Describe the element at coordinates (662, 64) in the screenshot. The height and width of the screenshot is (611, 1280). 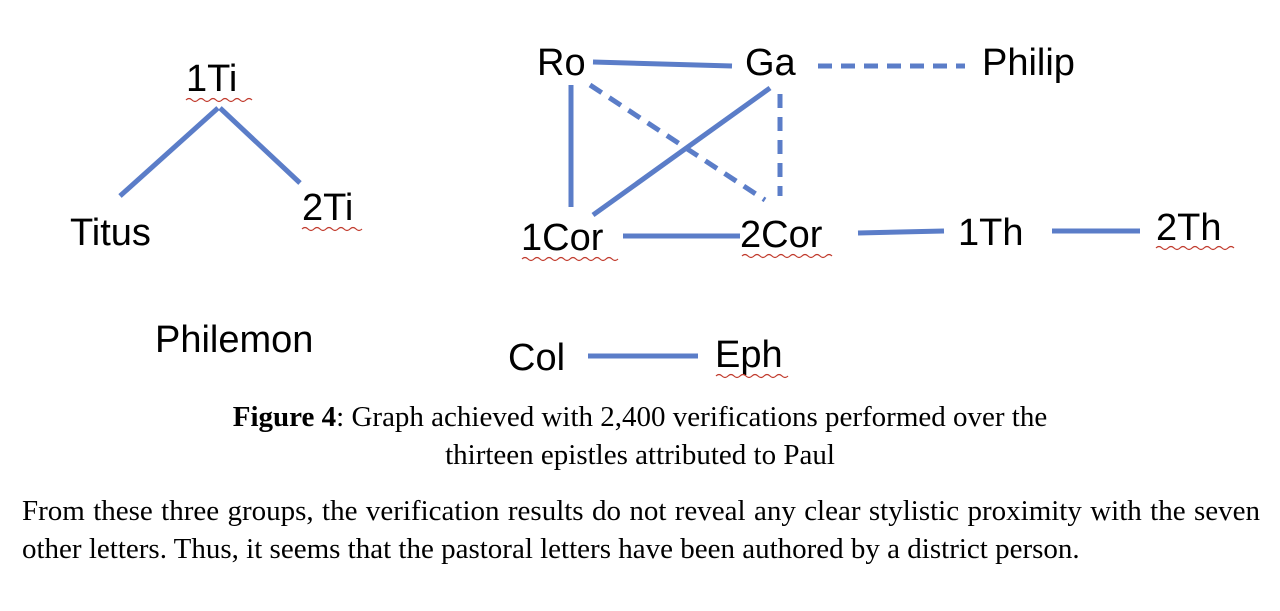
I see `edge-ro-ga` at that location.